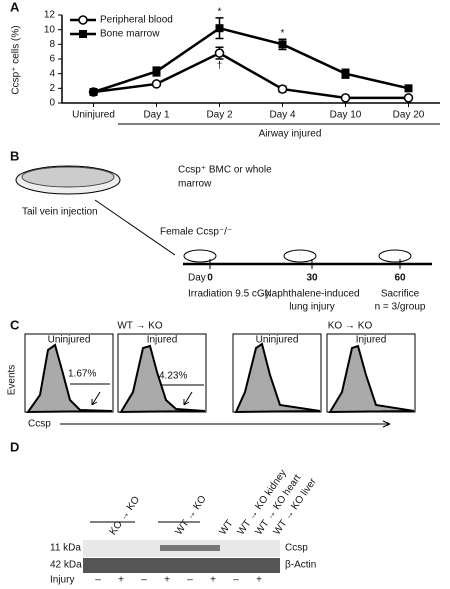 This screenshot has height=589, width=450. Describe the element at coordinates (15, 324) in the screenshot. I see `panel-label: C` at that location.